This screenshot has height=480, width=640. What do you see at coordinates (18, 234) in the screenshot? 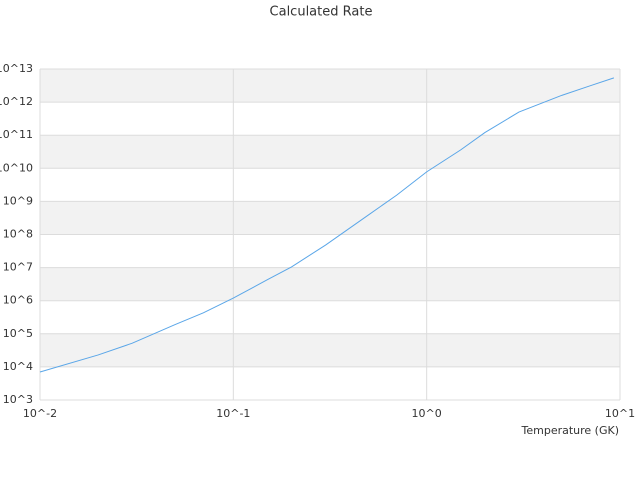
I see `y-tick-label: 10^8` at bounding box center [18, 234].